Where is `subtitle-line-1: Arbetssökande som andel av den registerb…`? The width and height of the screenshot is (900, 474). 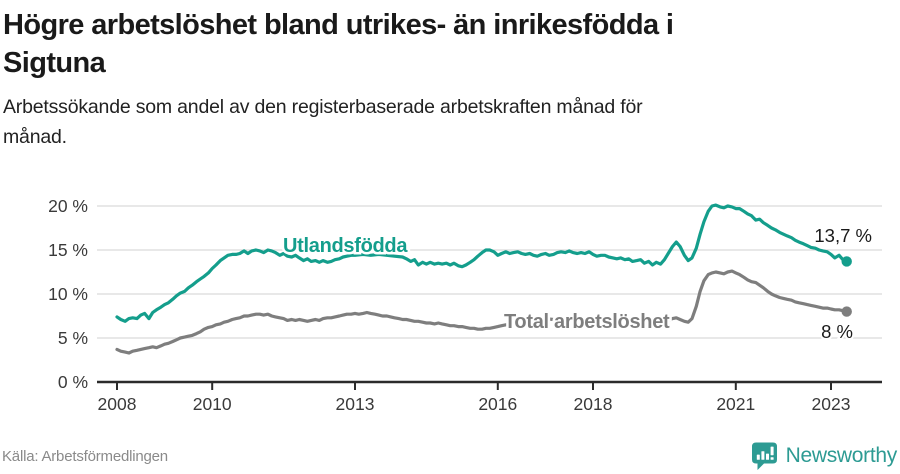 subtitle-line-1: Arbetssökande som andel av den registerb… is located at coordinates (323, 107).